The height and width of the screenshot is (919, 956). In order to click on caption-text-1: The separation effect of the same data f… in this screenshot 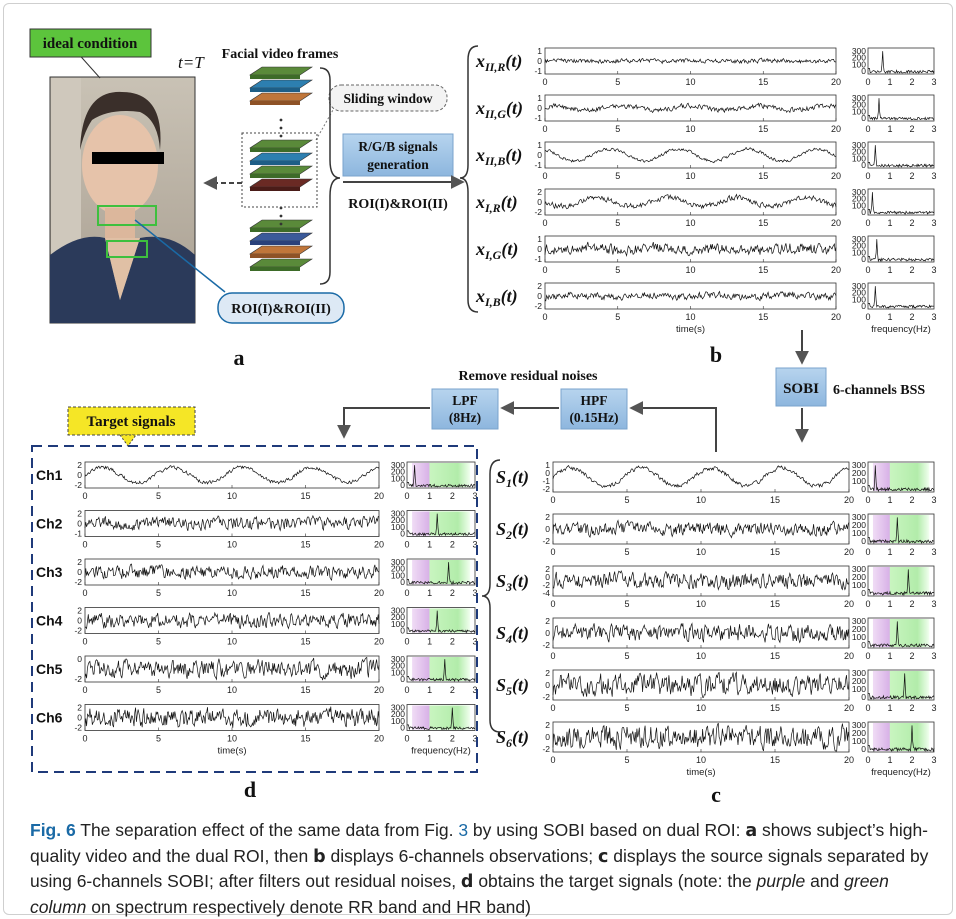, I will do `click(267, 830)`.